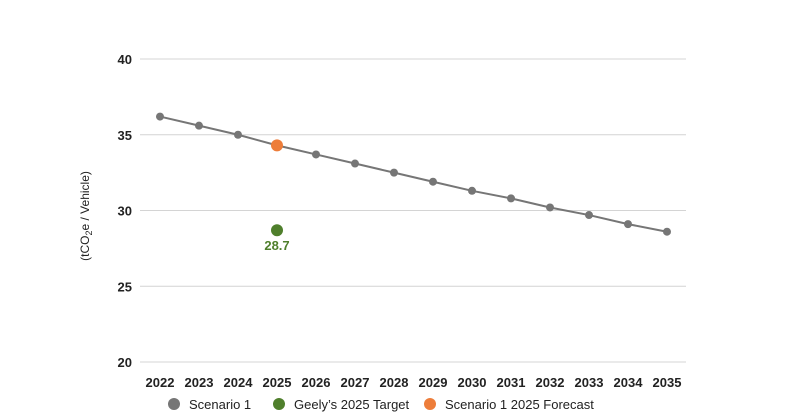  Describe the element at coordinates (125, 59) in the screenshot. I see `y-tick-40: 40` at that location.